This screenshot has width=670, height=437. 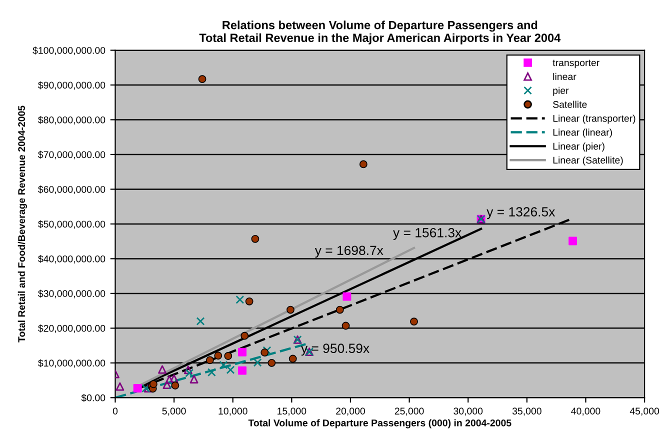 I want to click on y-tick-label: $10,000,000.00, so click(x=72, y=363).